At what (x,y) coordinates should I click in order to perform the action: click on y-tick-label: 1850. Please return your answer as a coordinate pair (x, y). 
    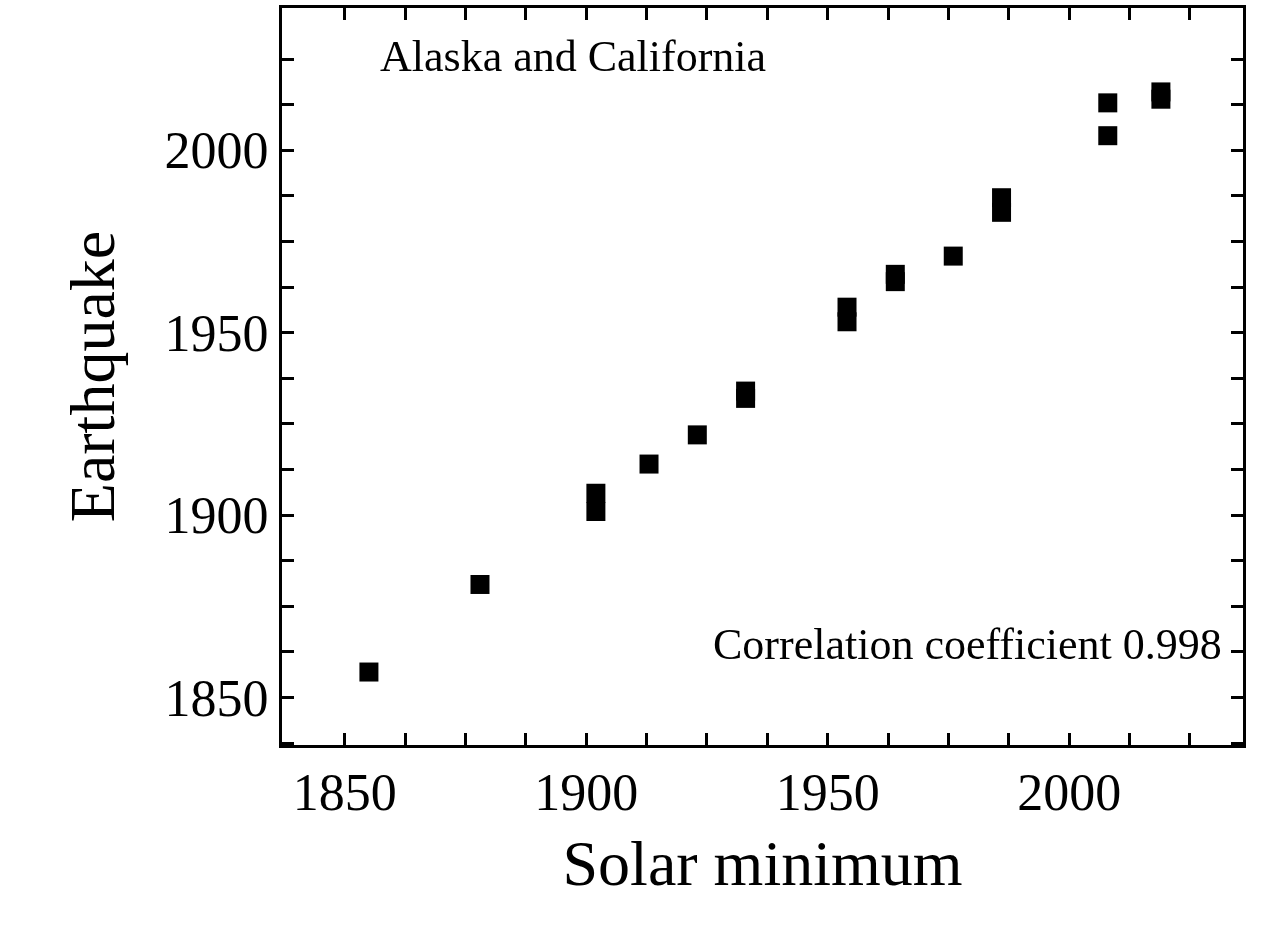
    Looking at the image, I should click on (216, 698).